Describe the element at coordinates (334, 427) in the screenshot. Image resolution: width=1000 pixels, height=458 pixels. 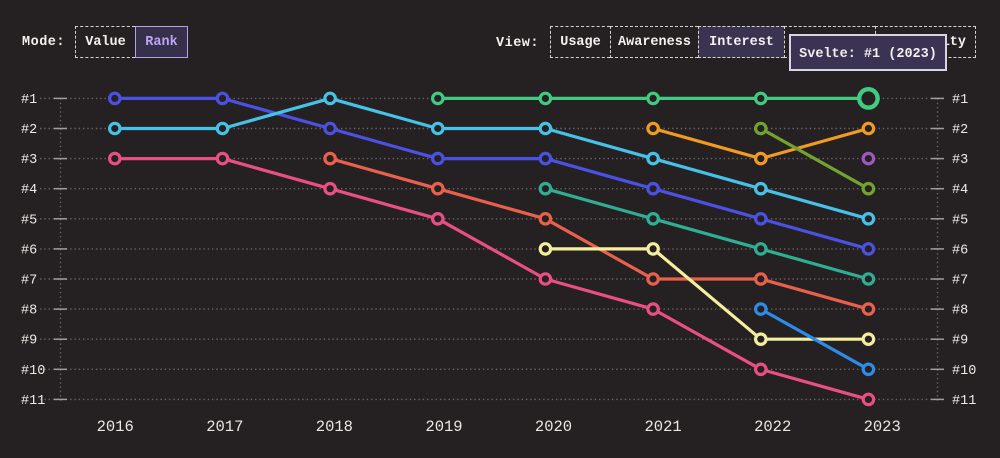
I see `svg-text: 2018` at that location.